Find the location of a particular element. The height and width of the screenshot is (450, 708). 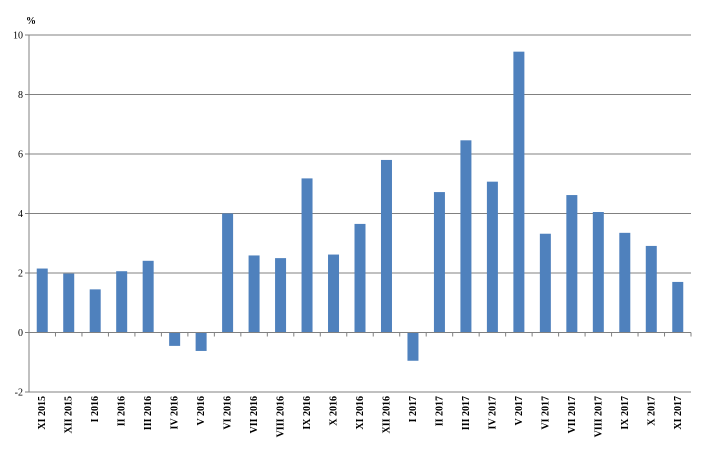

x-tick-label: XII 2016 is located at coordinates (386, 415).